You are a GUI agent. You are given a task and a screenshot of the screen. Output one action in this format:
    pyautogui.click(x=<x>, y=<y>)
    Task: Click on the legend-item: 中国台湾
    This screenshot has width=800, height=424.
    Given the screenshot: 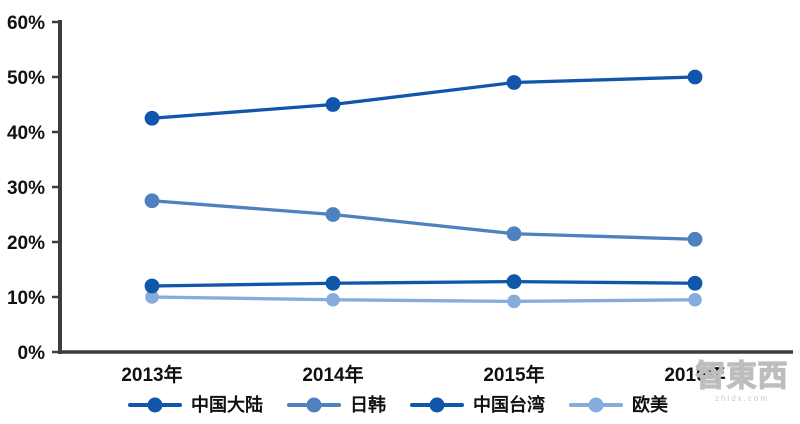 What is the action you would take?
    pyautogui.click(x=477, y=405)
    